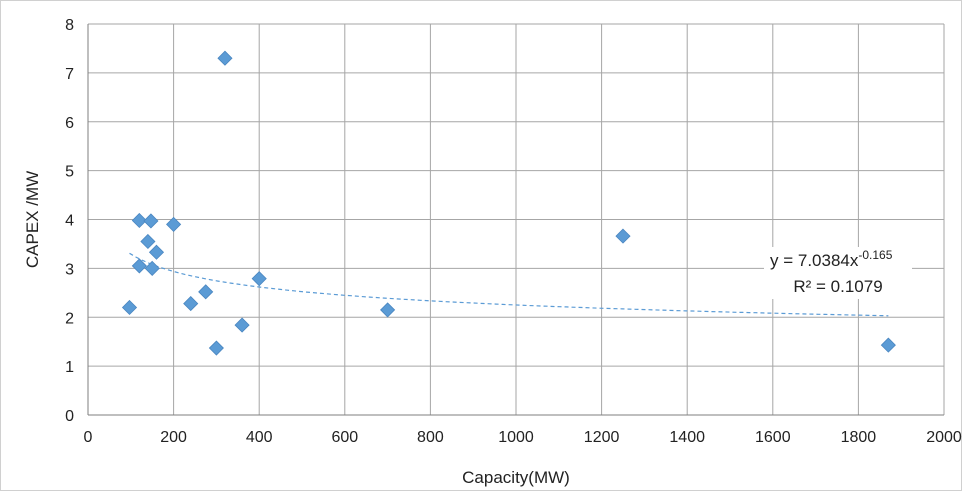  Describe the element at coordinates (944, 437) in the screenshot. I see `x-tick-label: 2000` at that location.